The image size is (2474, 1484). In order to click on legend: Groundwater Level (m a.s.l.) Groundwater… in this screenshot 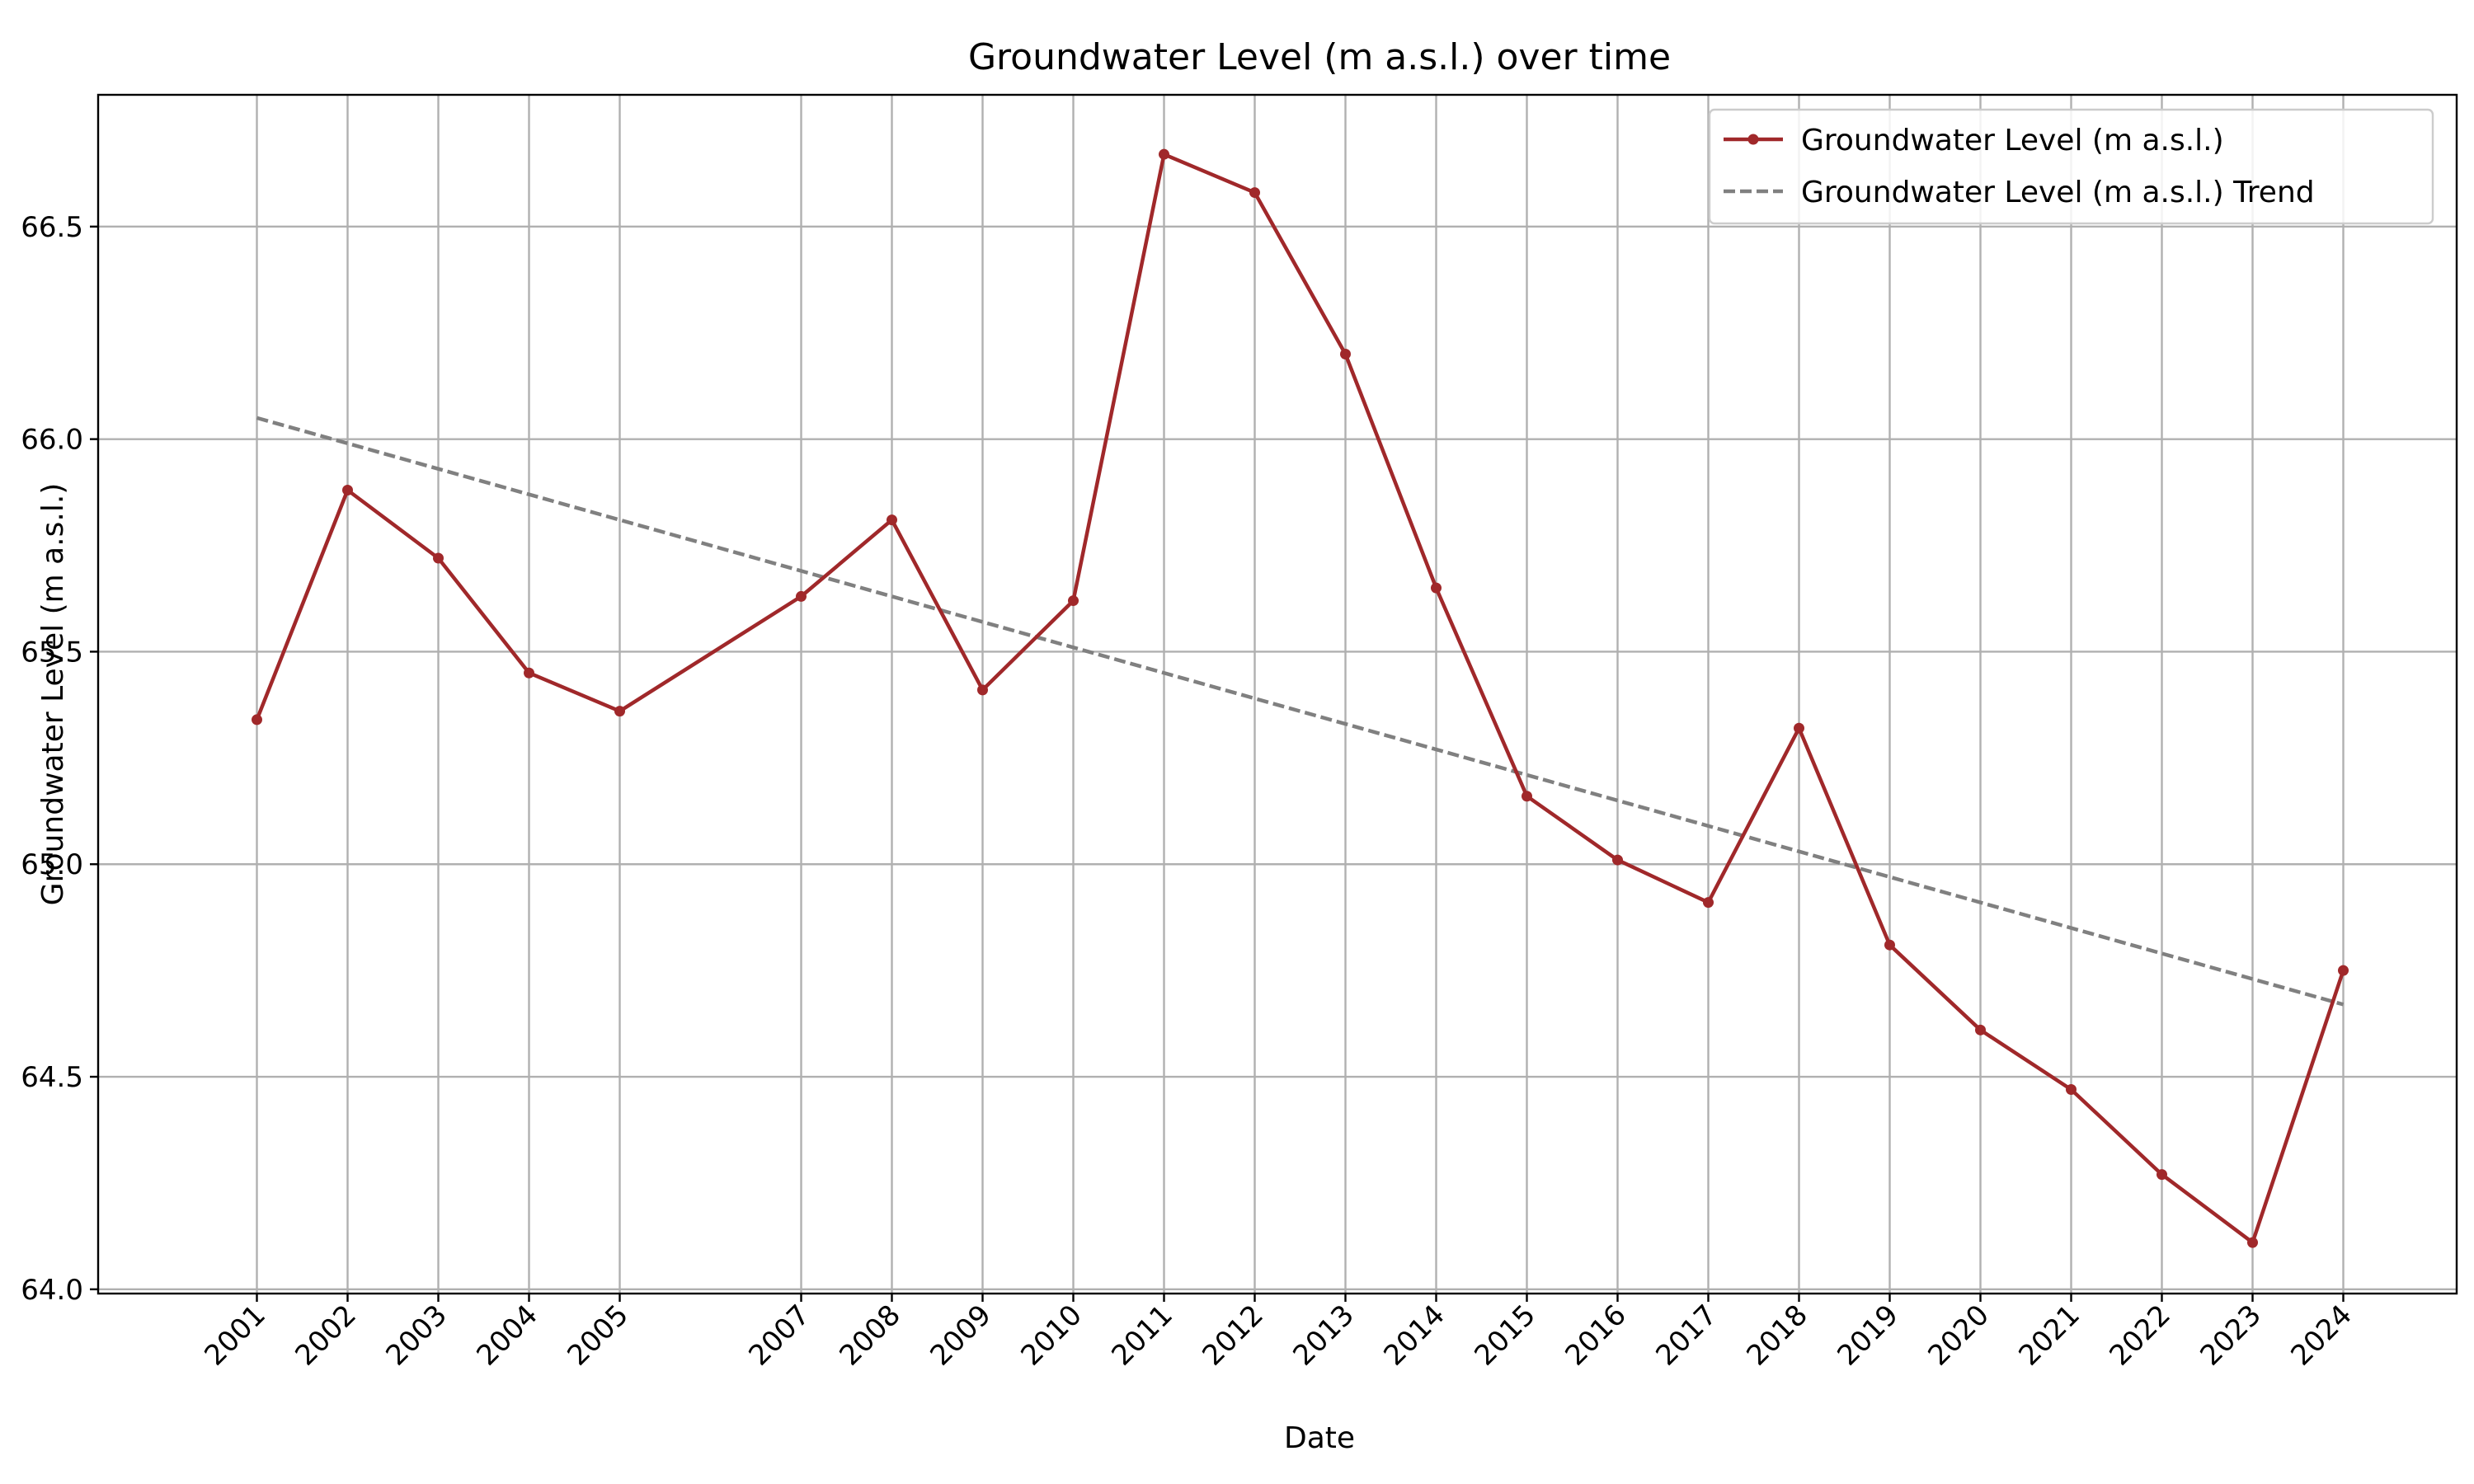, I will do `click(2071, 166)`.